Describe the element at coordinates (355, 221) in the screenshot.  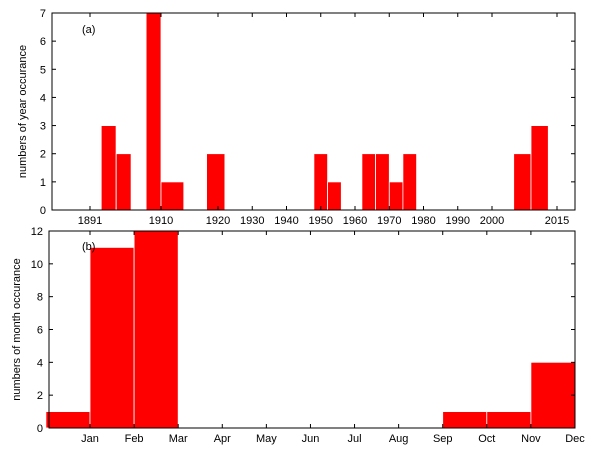
I see `x-tick-label: 1960` at that location.